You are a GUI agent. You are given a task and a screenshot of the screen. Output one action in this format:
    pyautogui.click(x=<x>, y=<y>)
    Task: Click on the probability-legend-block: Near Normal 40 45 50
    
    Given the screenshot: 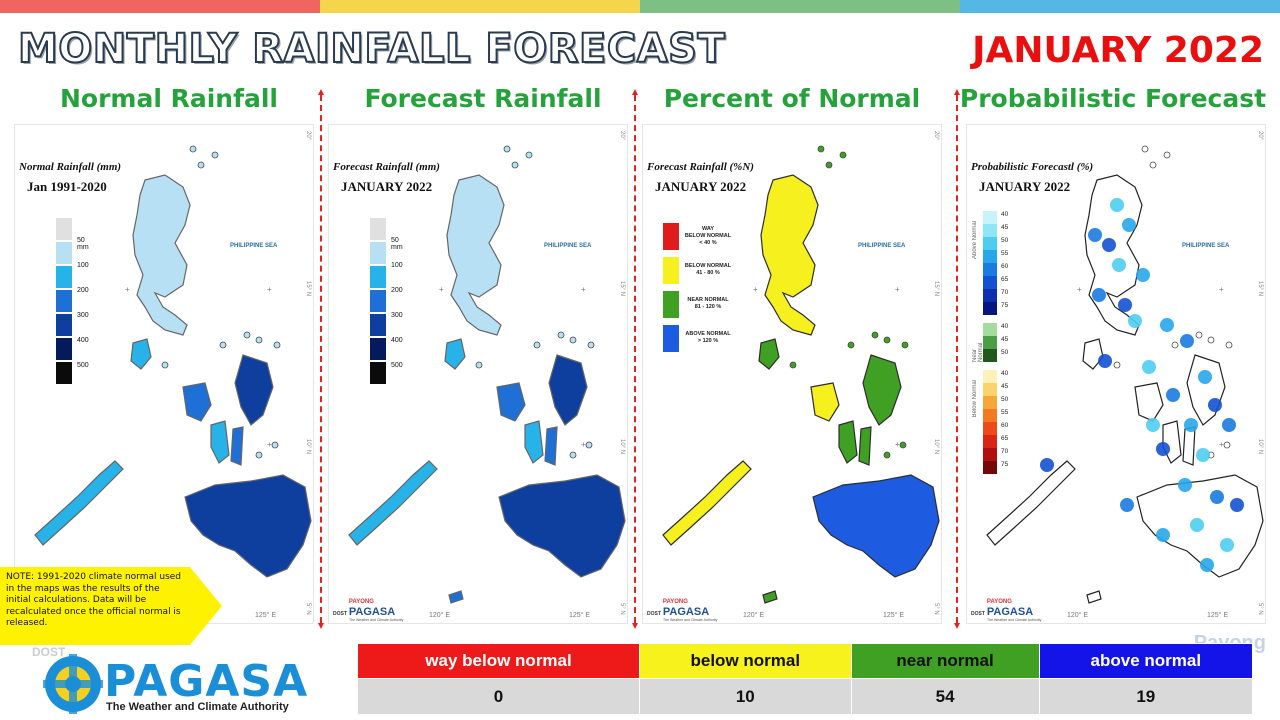 What is the action you would take?
    pyautogui.click(x=994, y=342)
    